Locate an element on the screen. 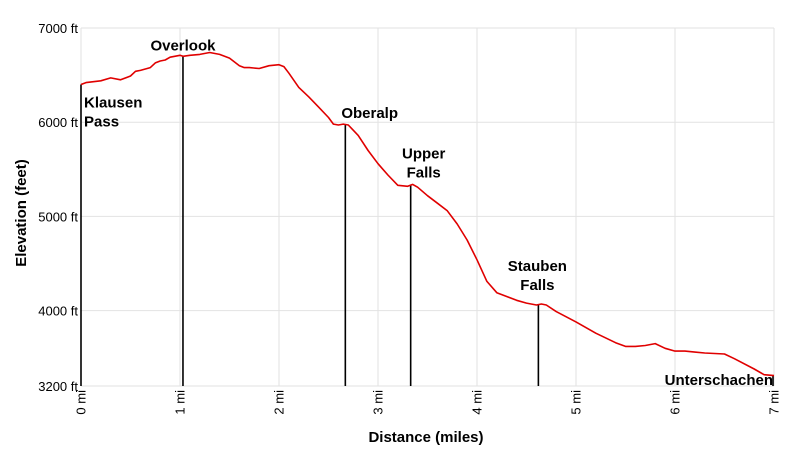 The height and width of the screenshot is (456, 800). y-tick-label: 7000 ft is located at coordinates (58, 28).